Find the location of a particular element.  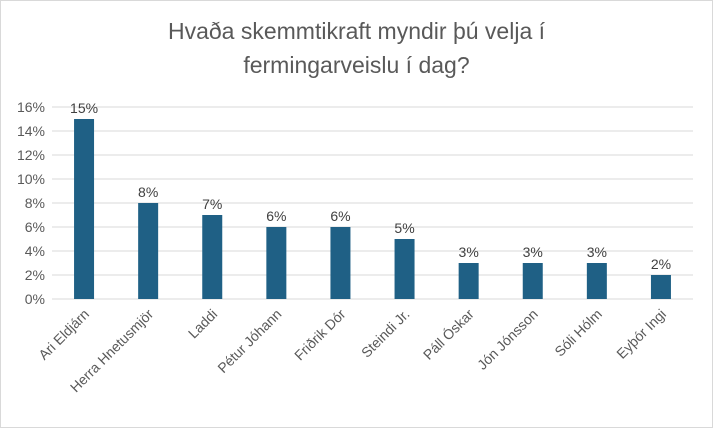

data-label: 5% is located at coordinates (404, 228).